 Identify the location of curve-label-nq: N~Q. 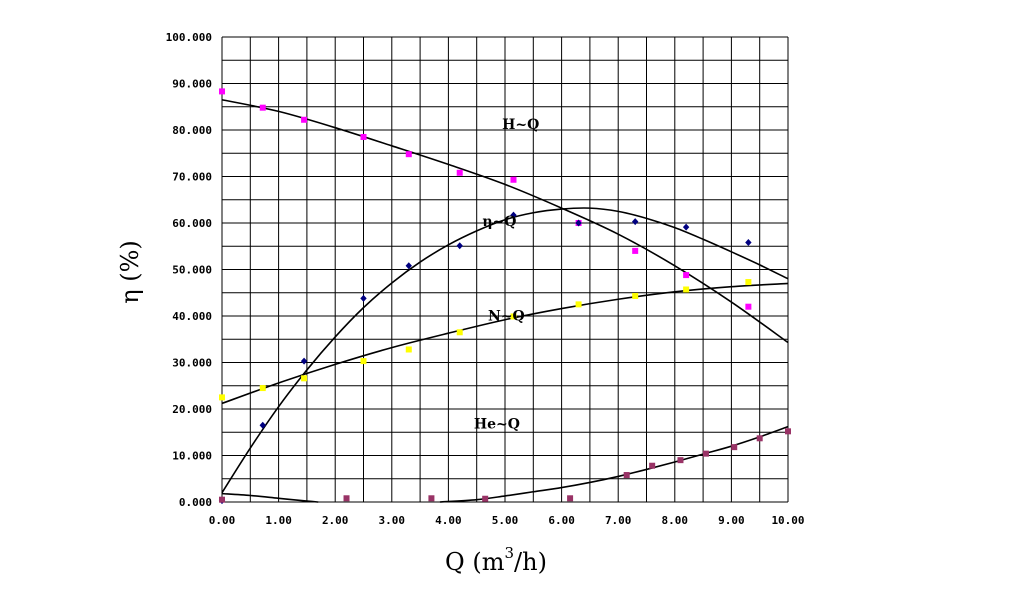
(506, 317).